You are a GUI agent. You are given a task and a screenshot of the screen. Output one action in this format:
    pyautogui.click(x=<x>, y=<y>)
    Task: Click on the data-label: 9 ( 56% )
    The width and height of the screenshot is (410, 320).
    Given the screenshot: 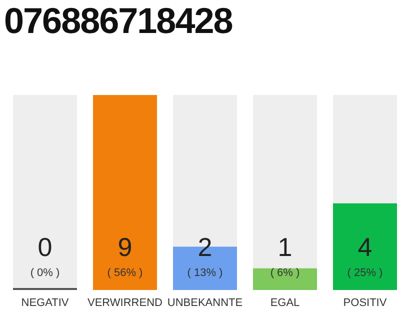 What is the action you would take?
    pyautogui.click(x=125, y=255)
    